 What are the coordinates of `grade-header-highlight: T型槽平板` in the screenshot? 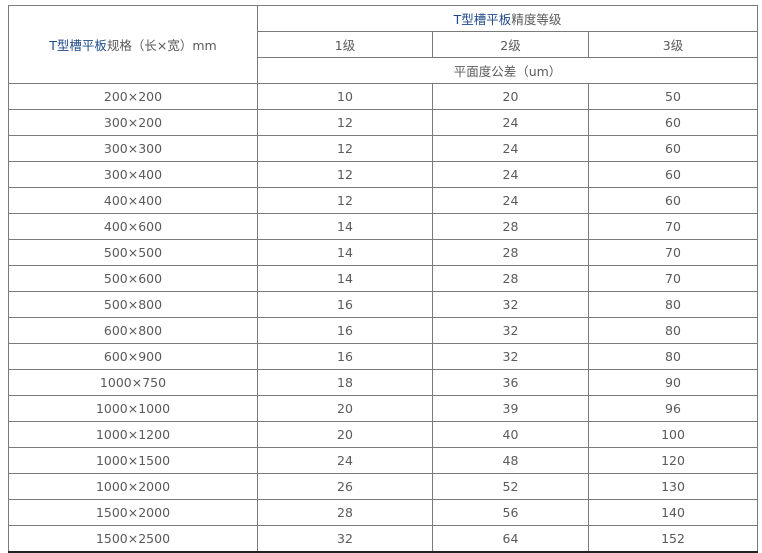 It's located at (482, 19).